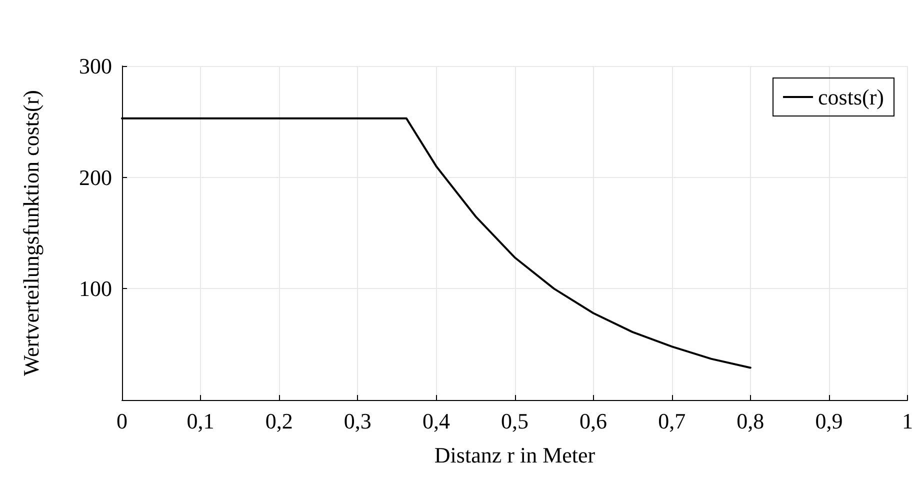 The image size is (916, 477). I want to click on x-tick-label: 0, so click(122, 421).